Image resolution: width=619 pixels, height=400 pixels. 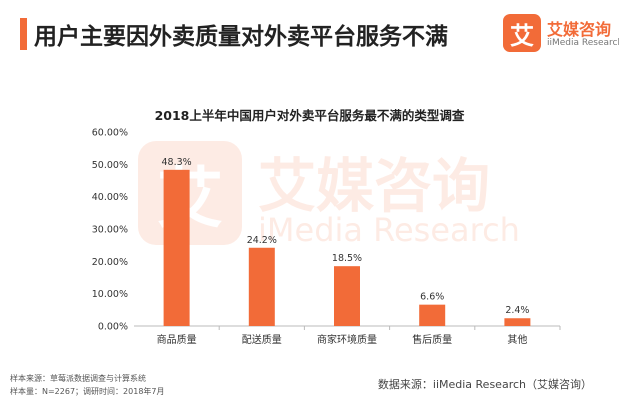 What do you see at coordinates (309, 115) in the screenshot?
I see `chart-title: 2018上半年中国用户对外卖平台服务最不满的类型调查` at bounding box center [309, 115].